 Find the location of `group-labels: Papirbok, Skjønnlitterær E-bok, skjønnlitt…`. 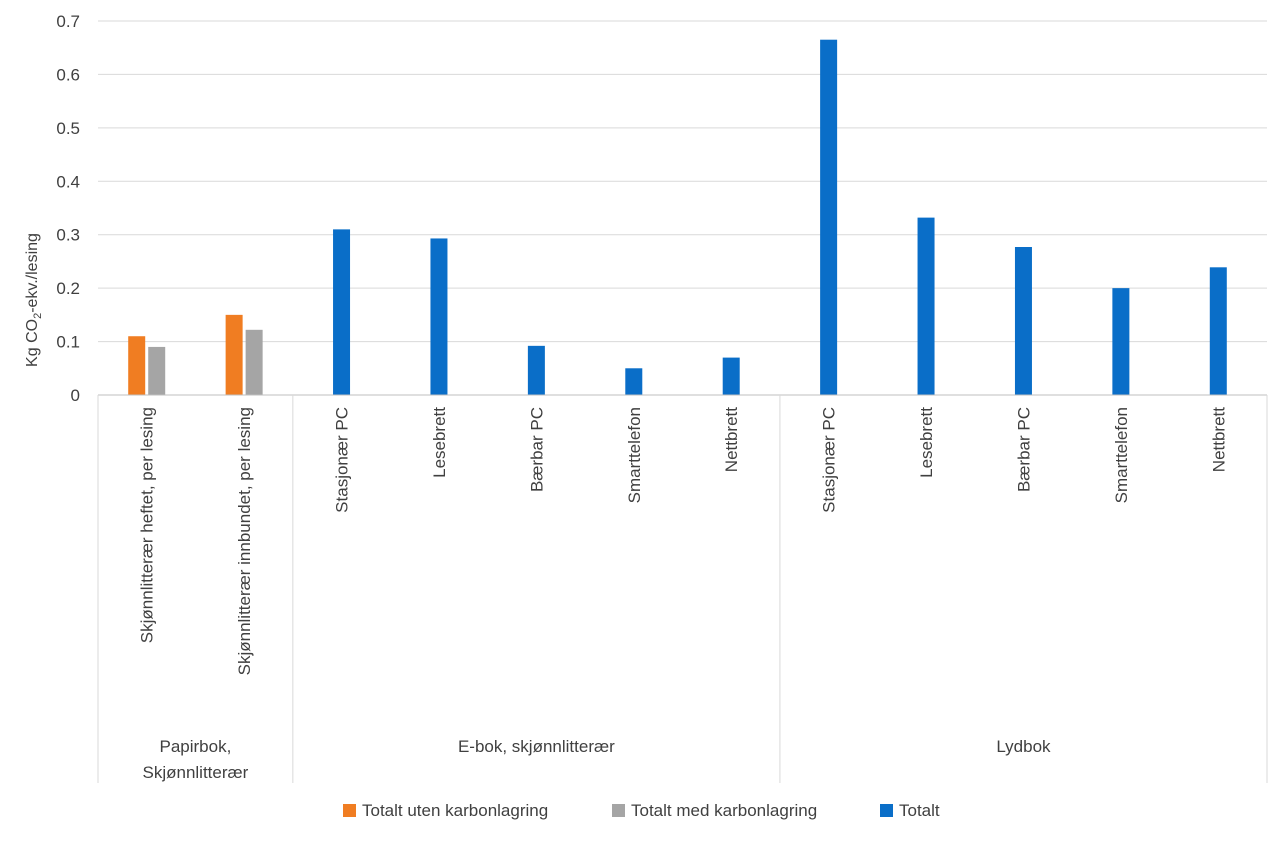

group-labels: Papirbok, Skjønnlitterær E-bok, skjønnlitt… is located at coordinates (597, 759).